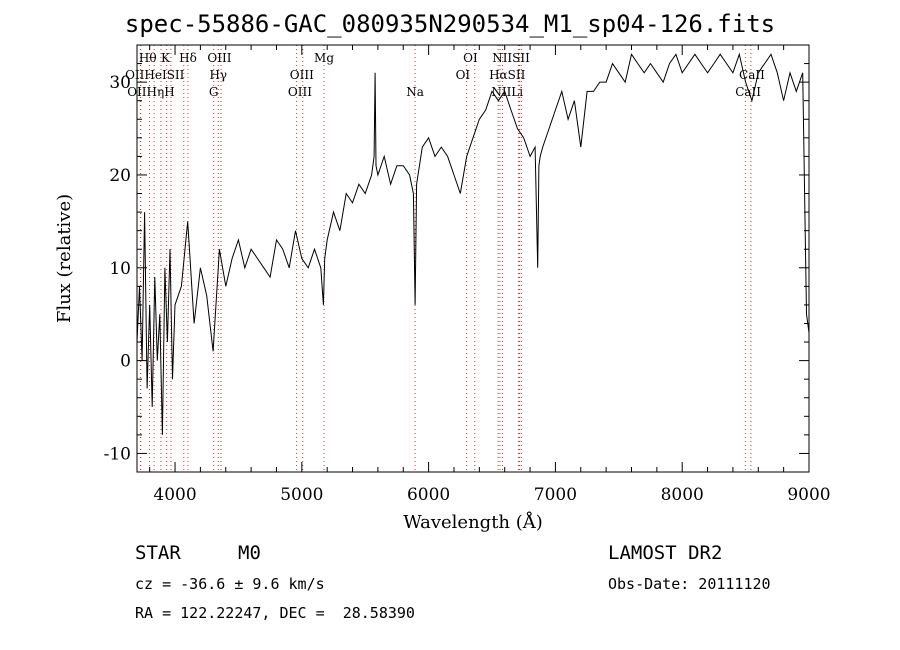  I want to click on line-label-5: OI, so click(470, 58).